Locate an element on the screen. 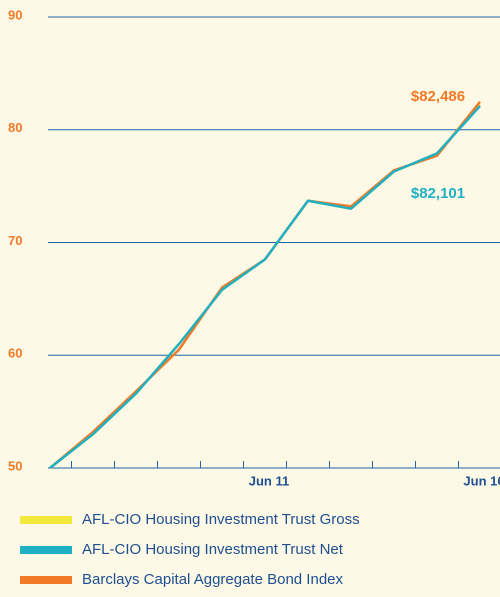 The height and width of the screenshot is (597, 500). legend-label: Barclays Capital Aggregate Bond Index is located at coordinates (212, 579).